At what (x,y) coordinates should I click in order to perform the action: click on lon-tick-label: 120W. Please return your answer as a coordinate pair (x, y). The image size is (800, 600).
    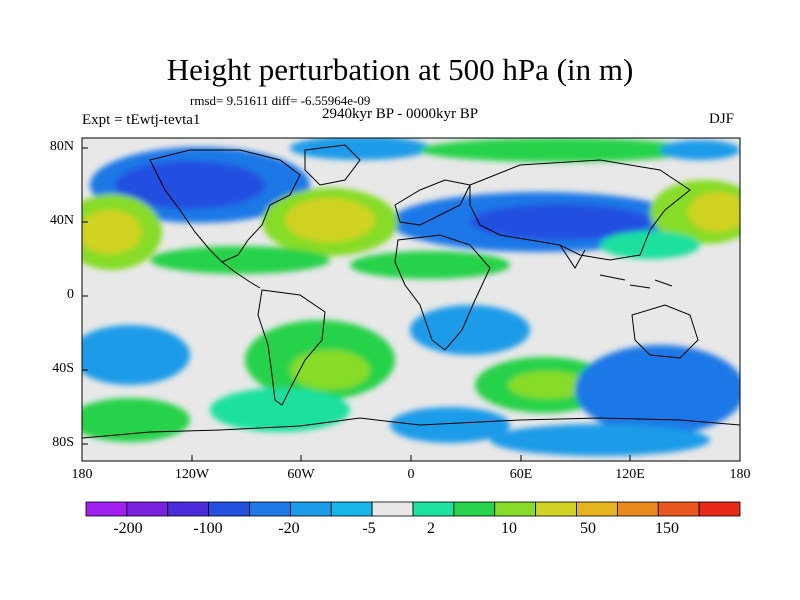
    Looking at the image, I should click on (192, 474).